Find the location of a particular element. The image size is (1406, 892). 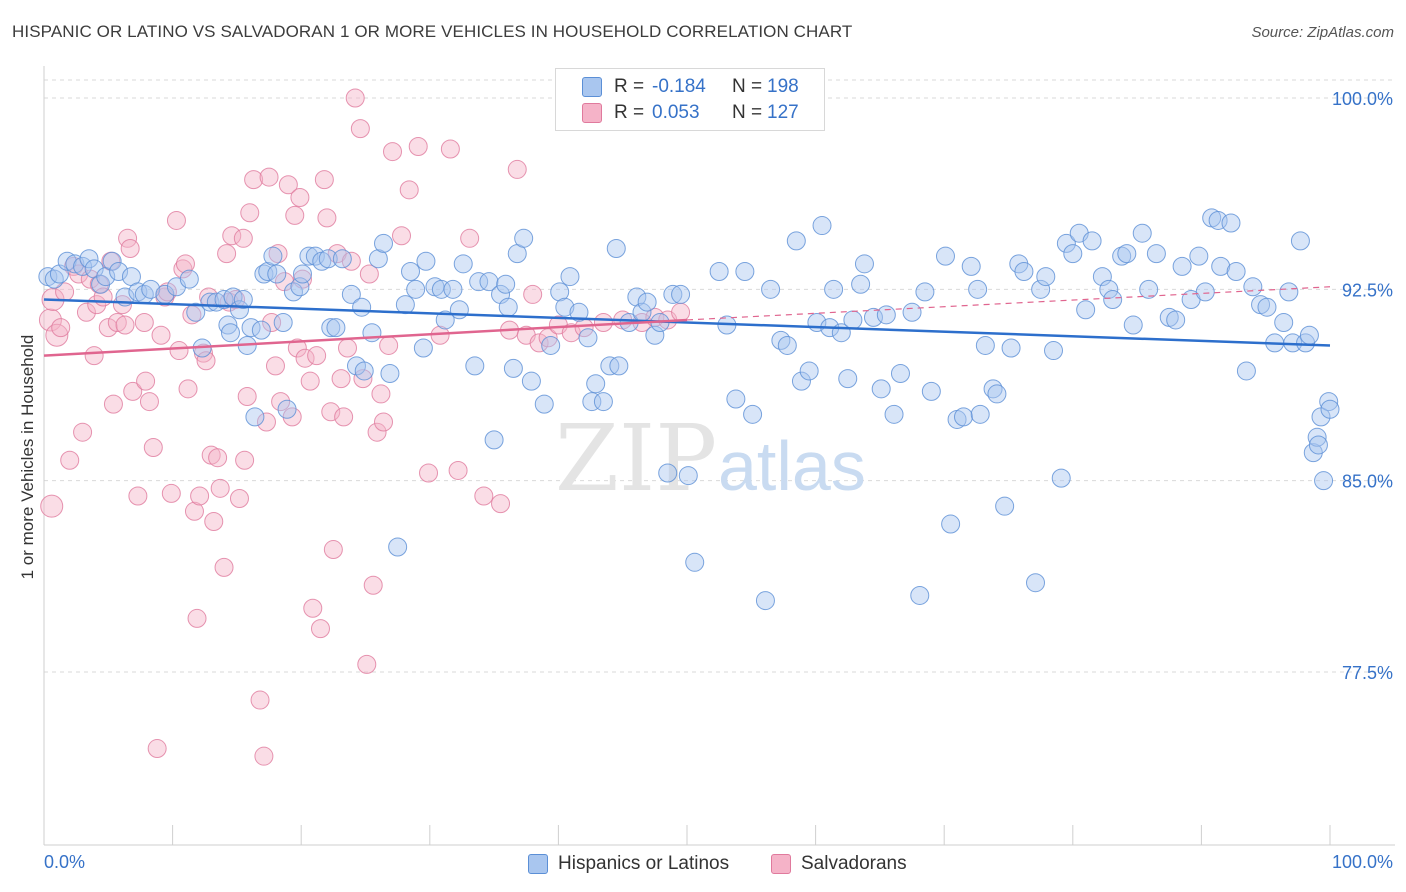

pink-swatch-icon is located at coordinates (781, 864).